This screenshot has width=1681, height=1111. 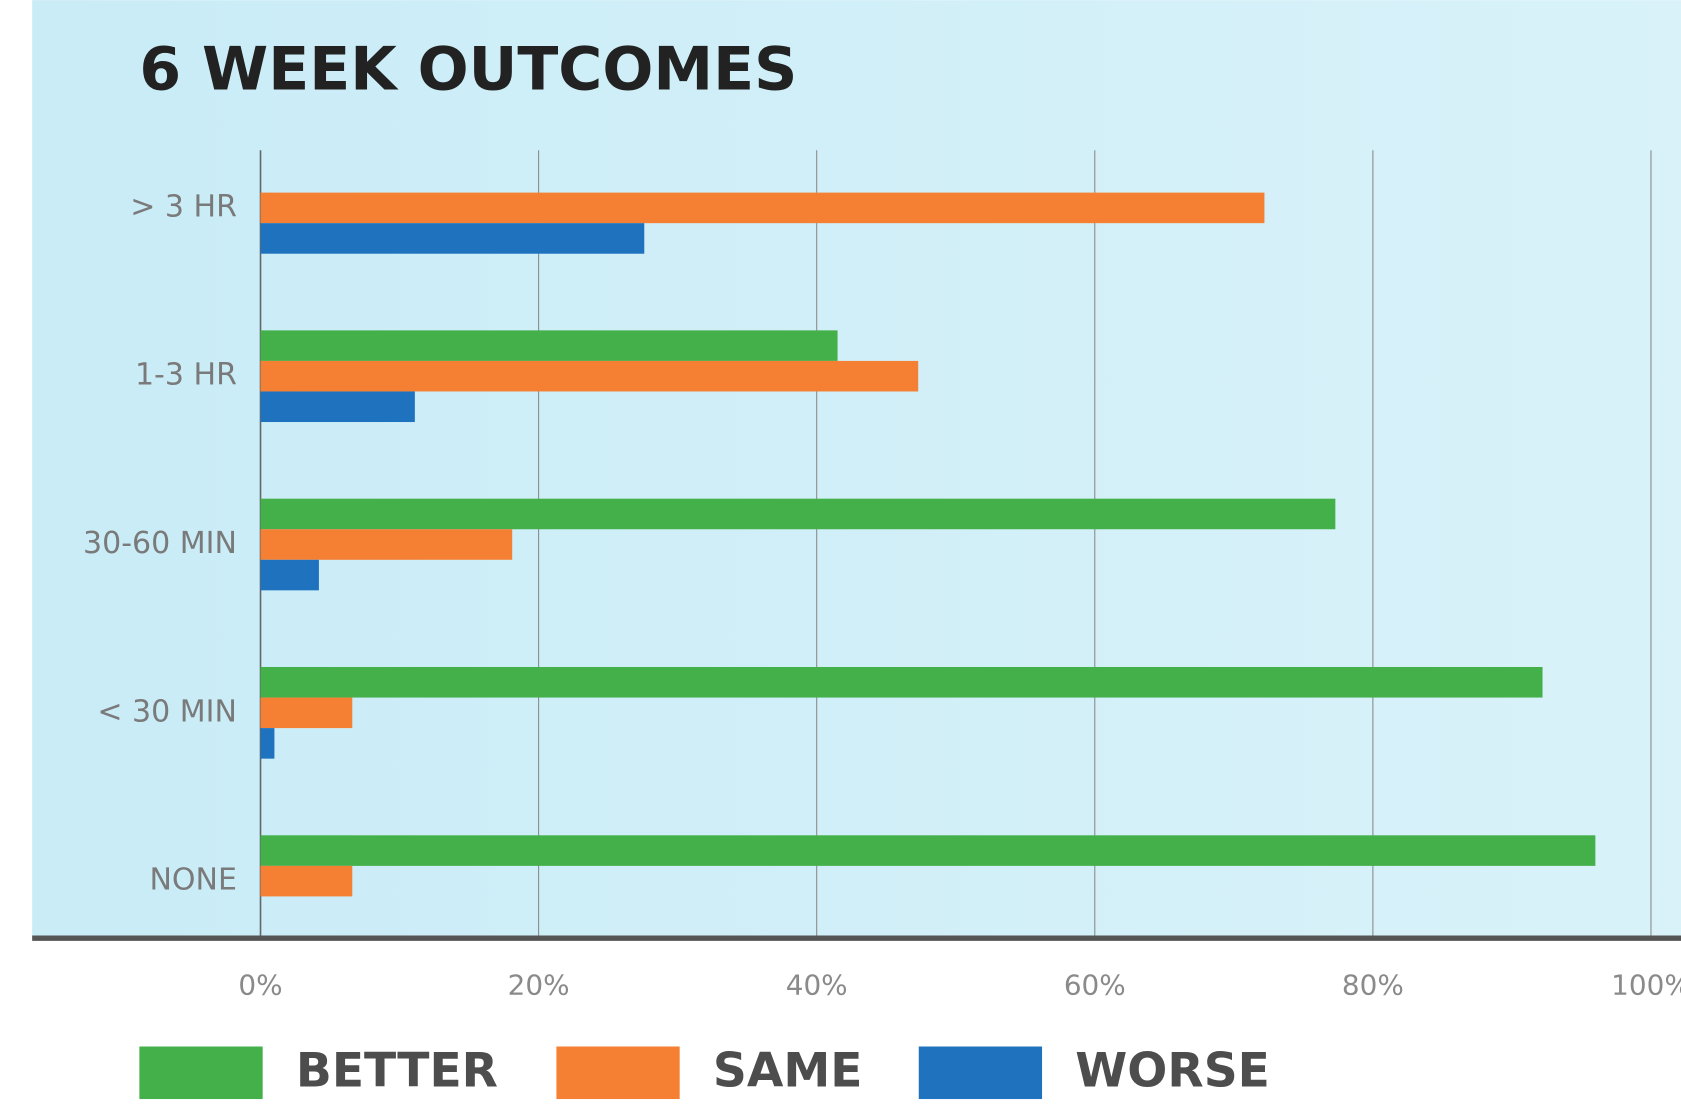 What do you see at coordinates (788, 1070) in the screenshot?
I see `legend-label: SAME` at bounding box center [788, 1070].